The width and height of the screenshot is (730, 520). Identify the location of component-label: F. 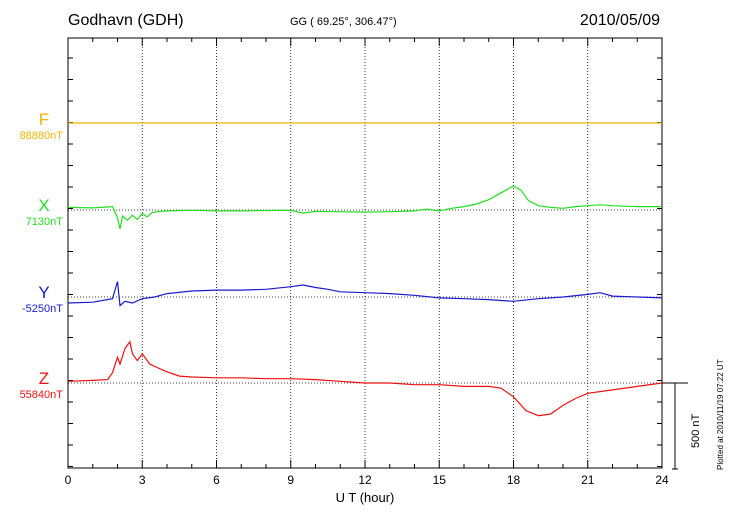
(44, 119).